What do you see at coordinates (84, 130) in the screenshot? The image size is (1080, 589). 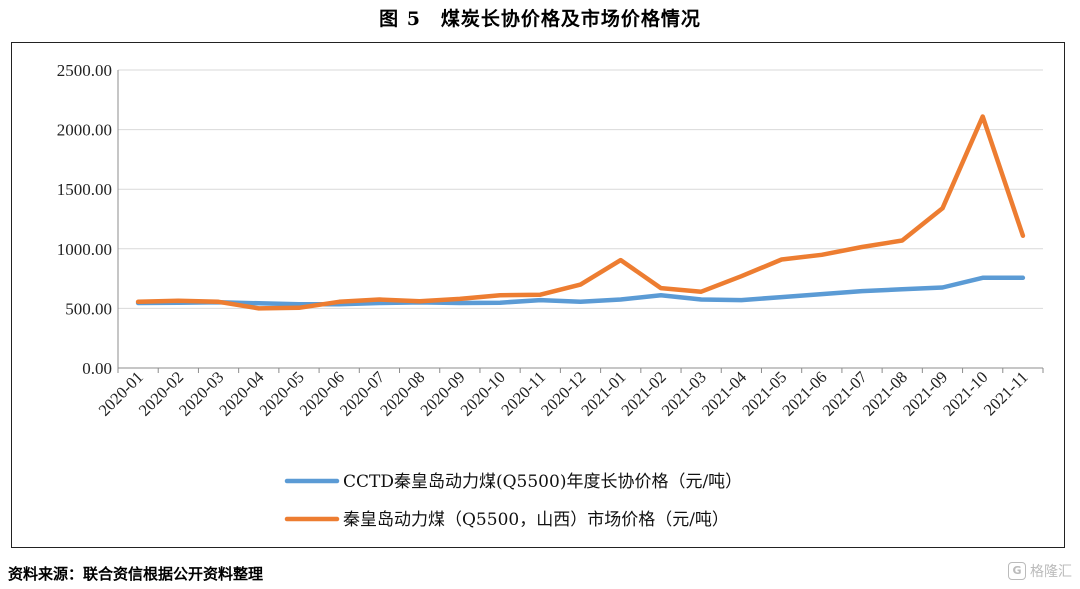 I see `y-tick-label: 2000.00` at bounding box center [84, 130].